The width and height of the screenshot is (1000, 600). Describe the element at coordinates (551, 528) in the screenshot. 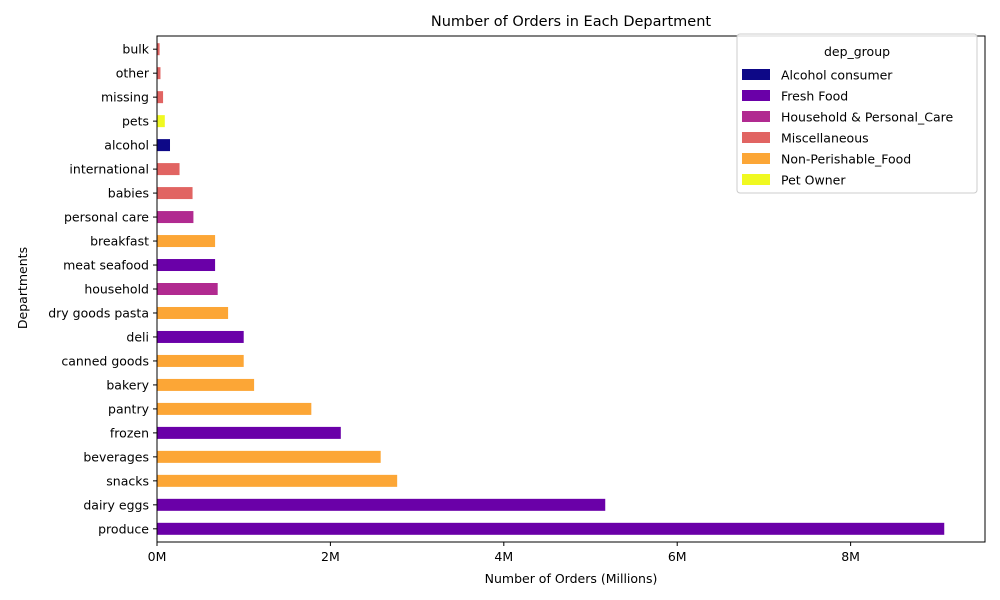

I see `bar-produce` at that location.